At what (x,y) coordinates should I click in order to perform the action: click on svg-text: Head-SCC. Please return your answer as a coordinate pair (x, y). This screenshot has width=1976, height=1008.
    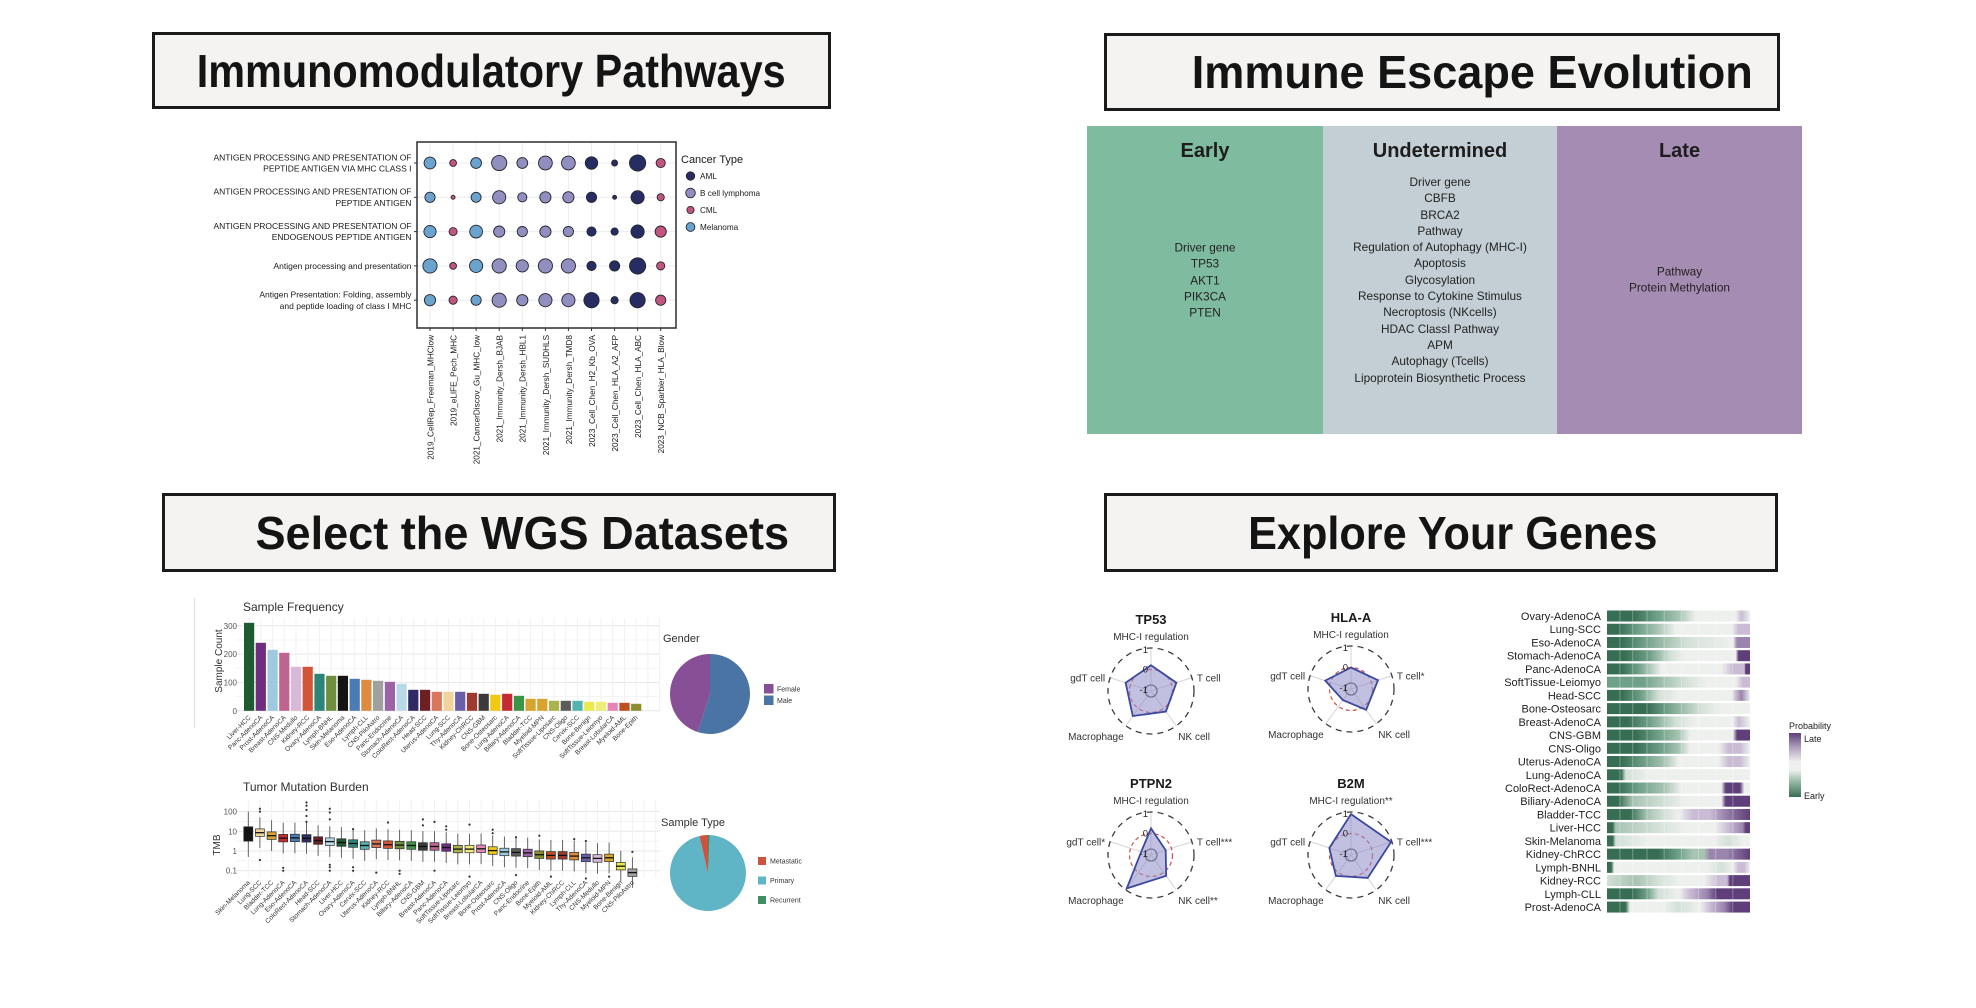
    Looking at the image, I should click on (1574, 696).